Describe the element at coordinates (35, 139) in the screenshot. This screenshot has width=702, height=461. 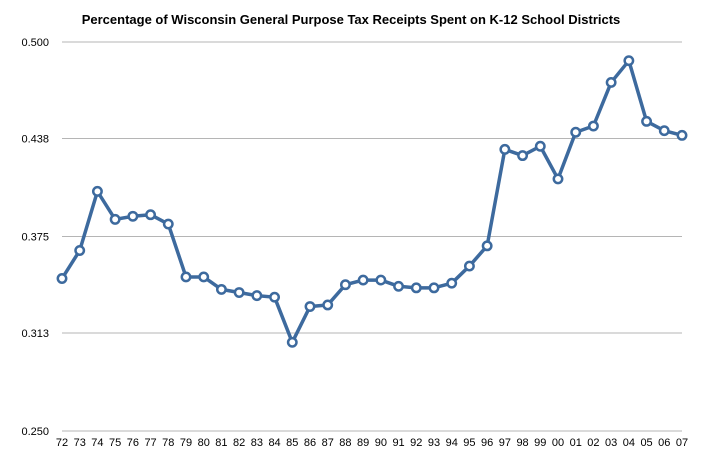
I see `y-tick-label: 0.438` at that location.